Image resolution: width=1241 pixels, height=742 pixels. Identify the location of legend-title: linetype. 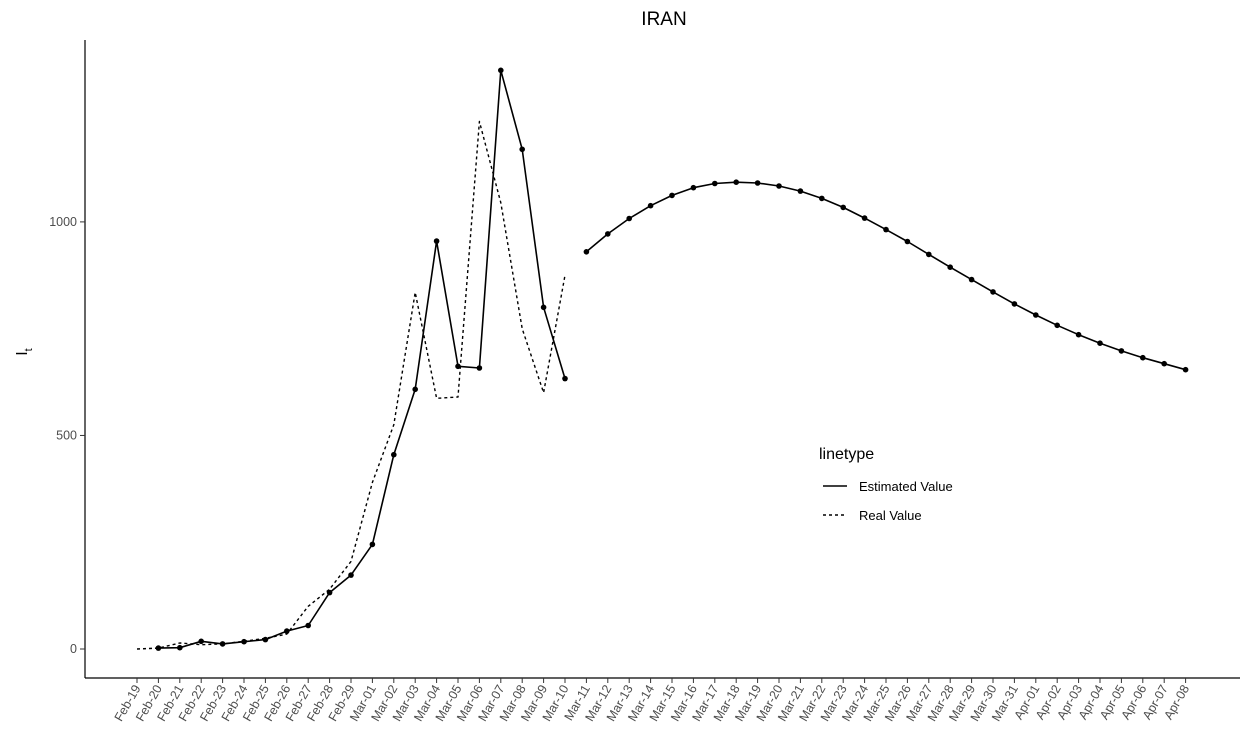
(846, 454).